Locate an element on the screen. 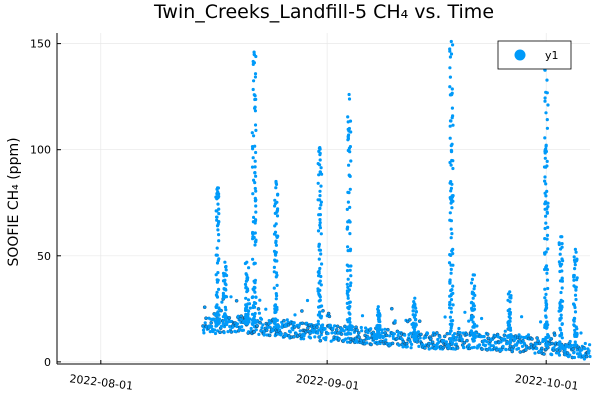 The image size is (600, 400). y-tick-label: 100 is located at coordinates (40, 150).